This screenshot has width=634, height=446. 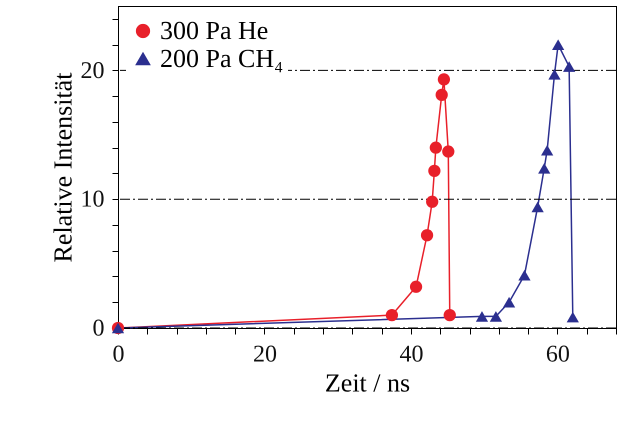 I want to click on x-tick-label: 0, so click(x=118, y=355).